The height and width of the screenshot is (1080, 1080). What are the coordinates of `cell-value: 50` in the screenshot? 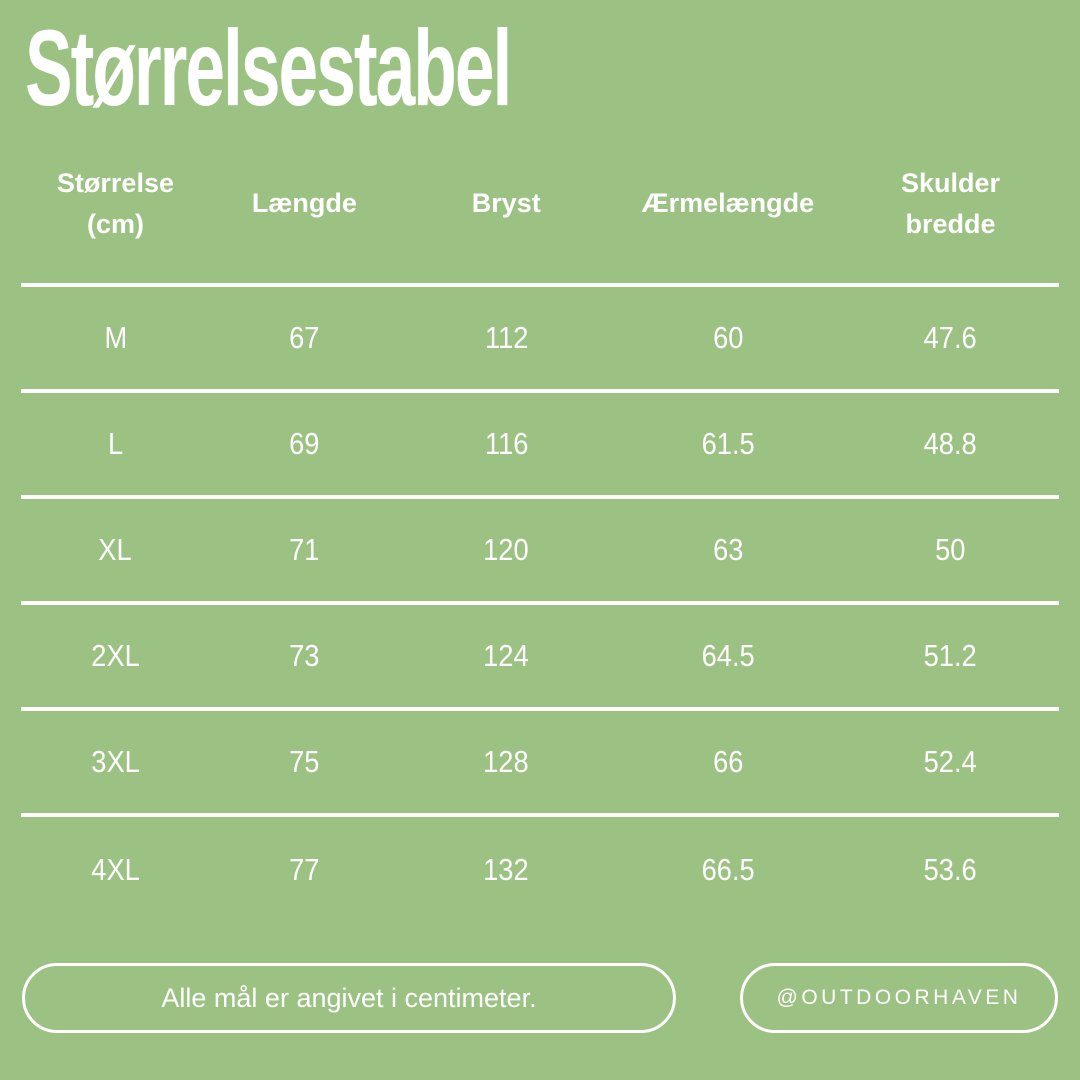 It's located at (950, 549).